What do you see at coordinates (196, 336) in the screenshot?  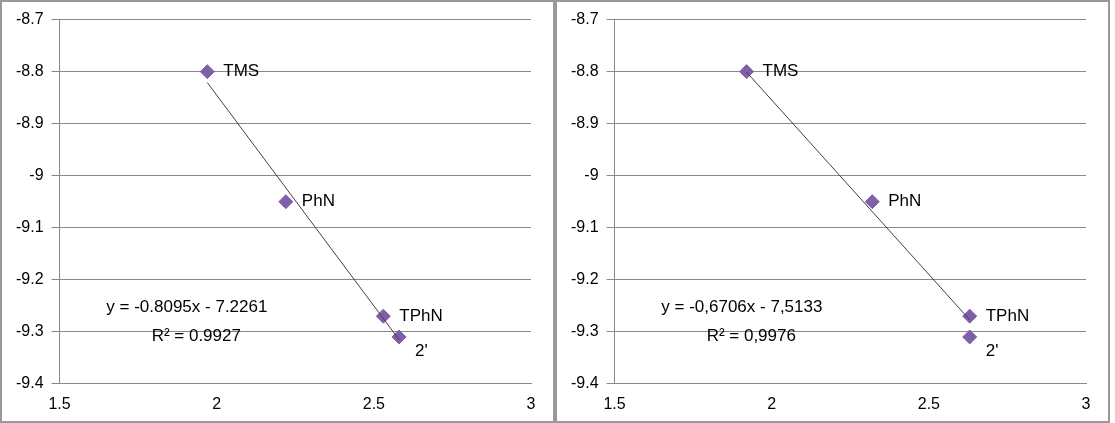 I see `annotation: R² = 0.9927` at bounding box center [196, 336].